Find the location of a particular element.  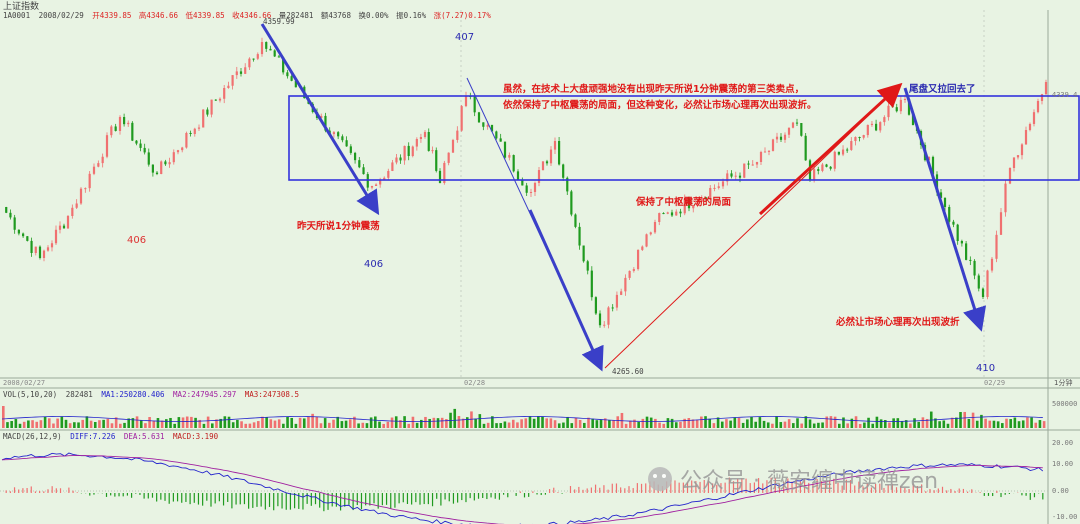

index-name: 上证指数 is located at coordinates (21, 6).